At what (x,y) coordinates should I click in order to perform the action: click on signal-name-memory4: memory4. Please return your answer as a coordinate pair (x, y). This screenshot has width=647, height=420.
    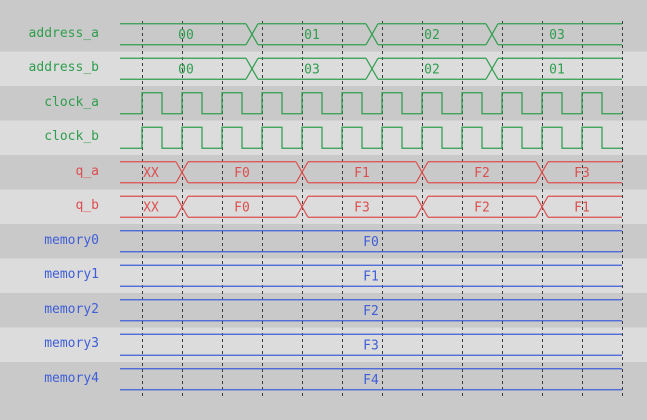
    Looking at the image, I should click on (71, 378).